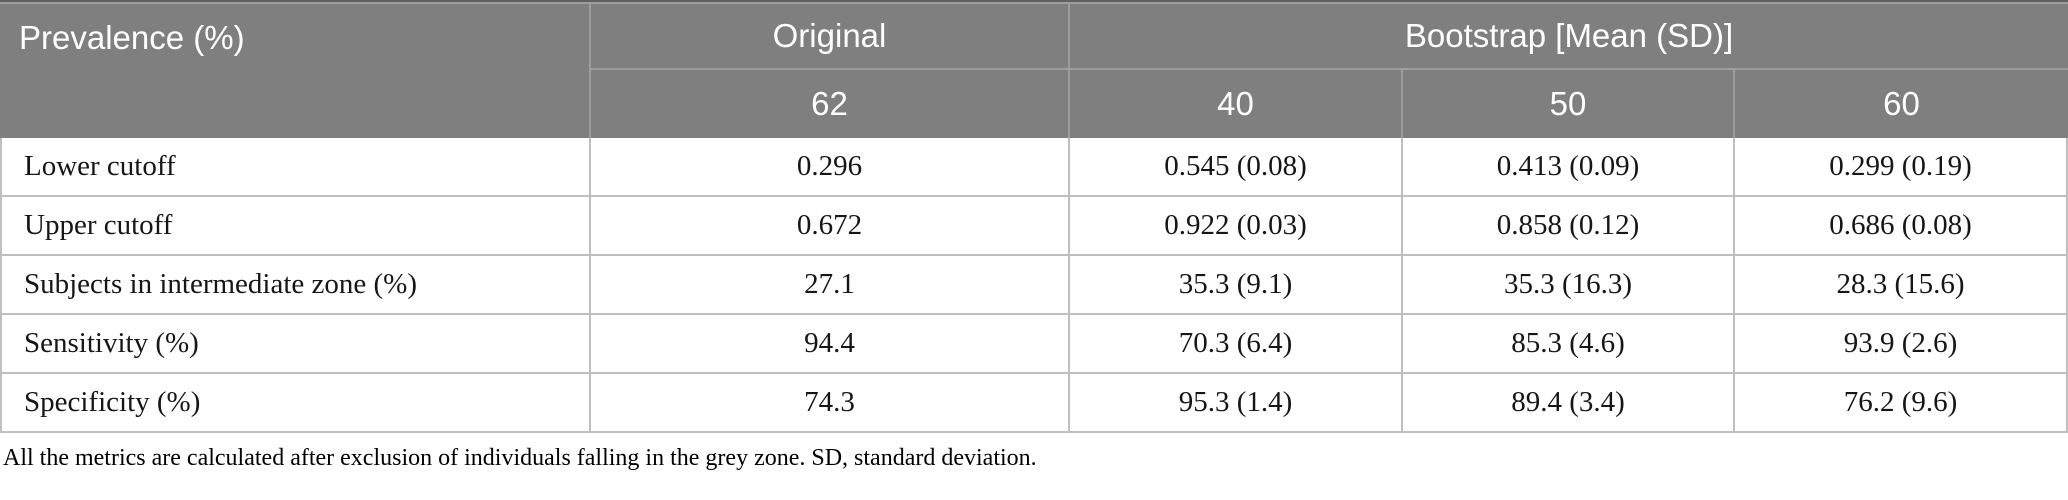 The width and height of the screenshot is (2068, 500). Describe the element at coordinates (295, 403) in the screenshot. I see `row-label: Specificity (%)` at that location.